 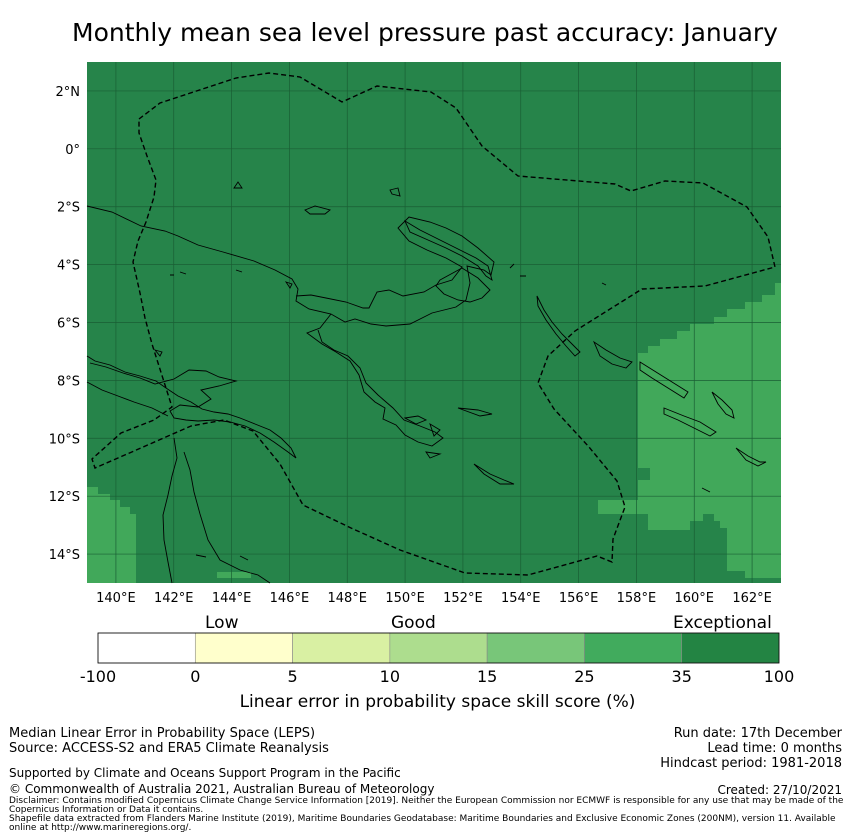 I want to click on lat-tick-label: 0°, so click(x=72, y=150).